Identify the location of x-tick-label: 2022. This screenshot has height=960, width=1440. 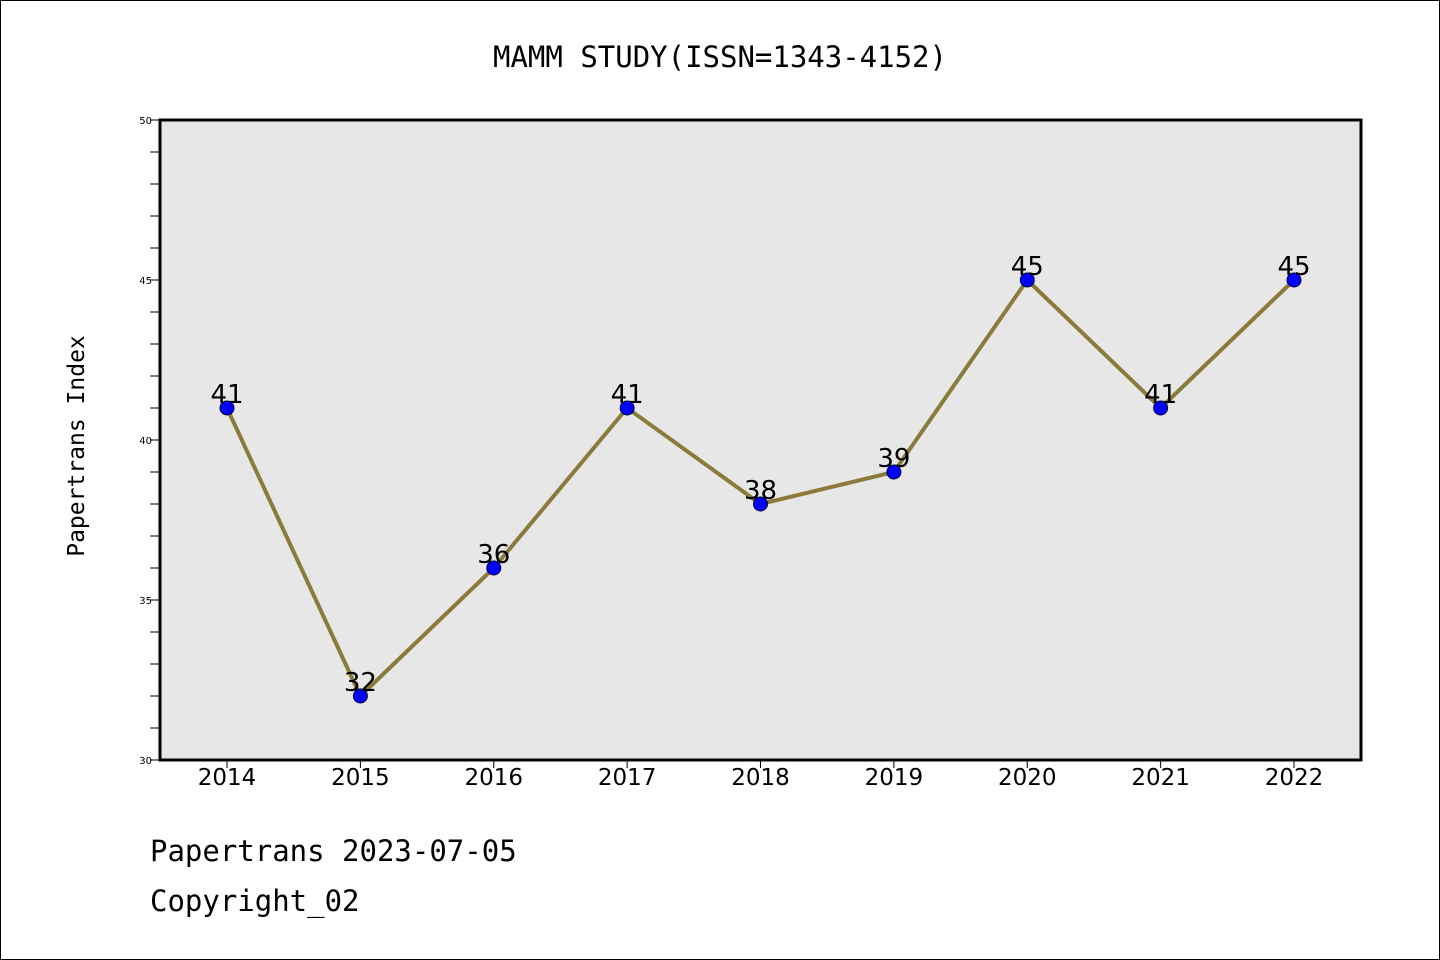
(1294, 778).